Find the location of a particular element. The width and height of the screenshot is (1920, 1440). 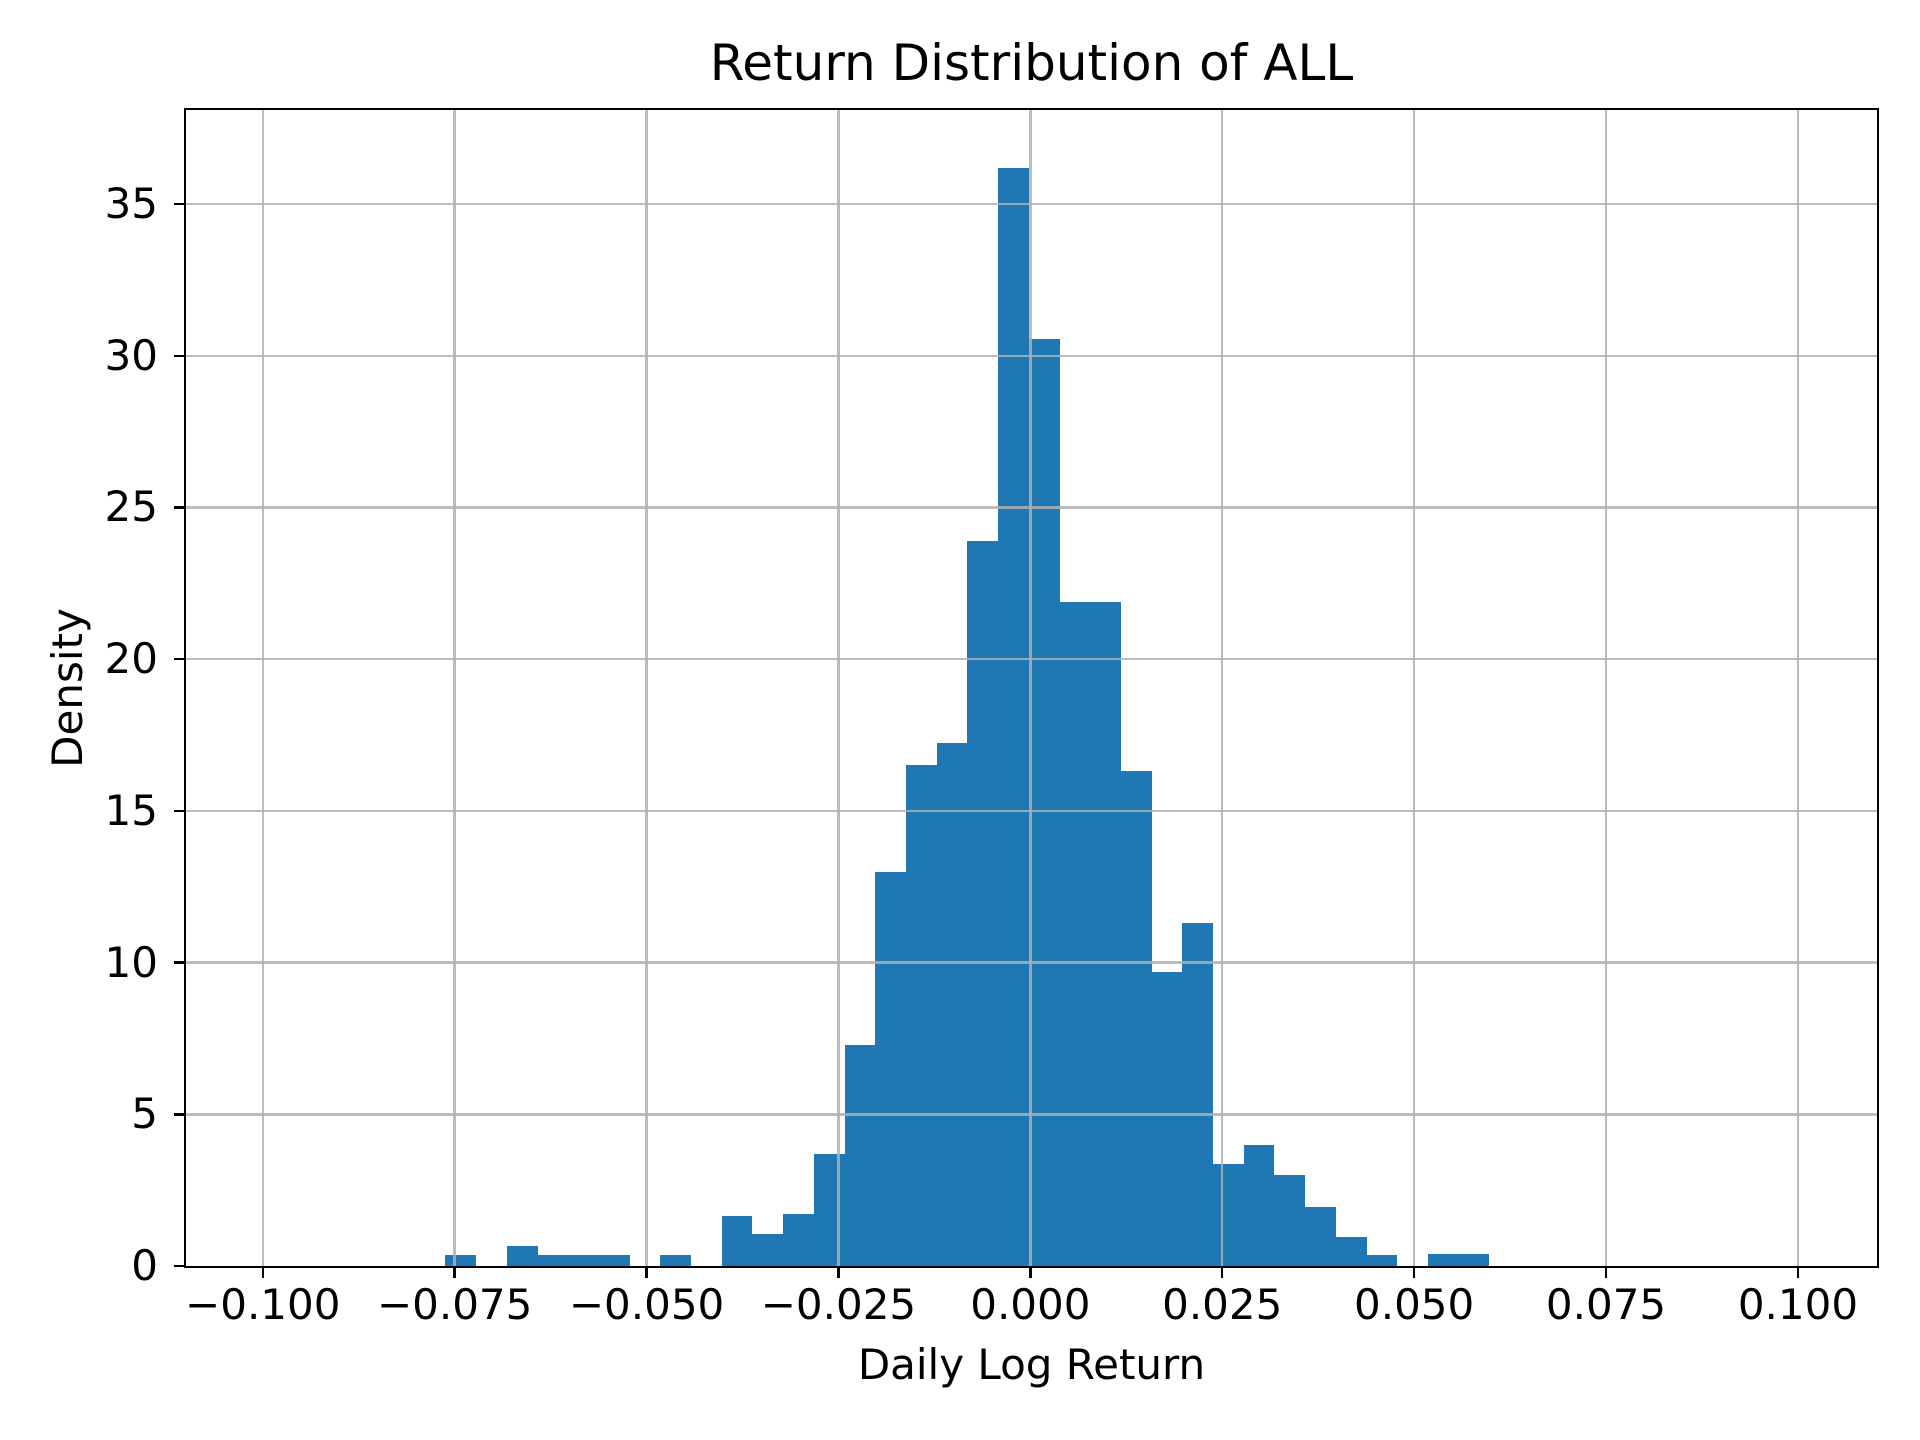

x-tick-label: −0.075 is located at coordinates (454, 1304).